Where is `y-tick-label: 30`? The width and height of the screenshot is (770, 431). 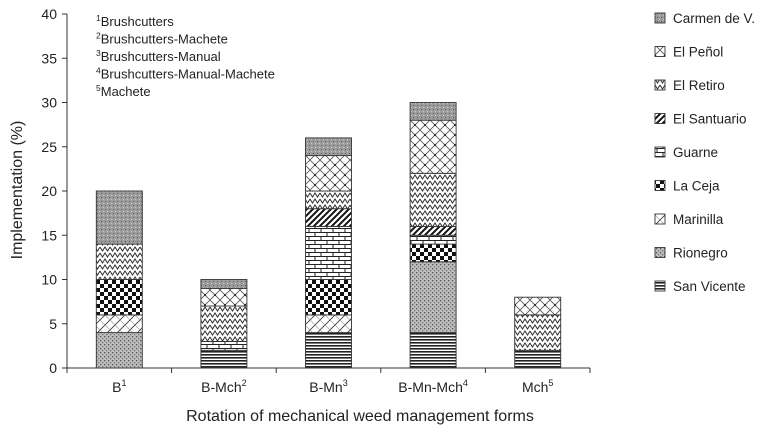
y-tick-label: 30 is located at coordinates (49, 103).